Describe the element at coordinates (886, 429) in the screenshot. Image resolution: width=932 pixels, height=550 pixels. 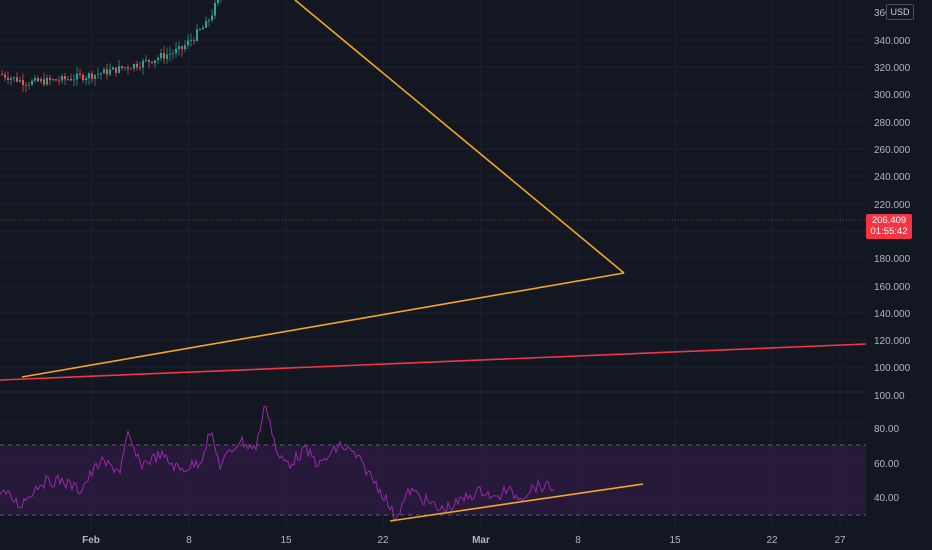
I see `rsi-axis-label: 80.00` at that location.